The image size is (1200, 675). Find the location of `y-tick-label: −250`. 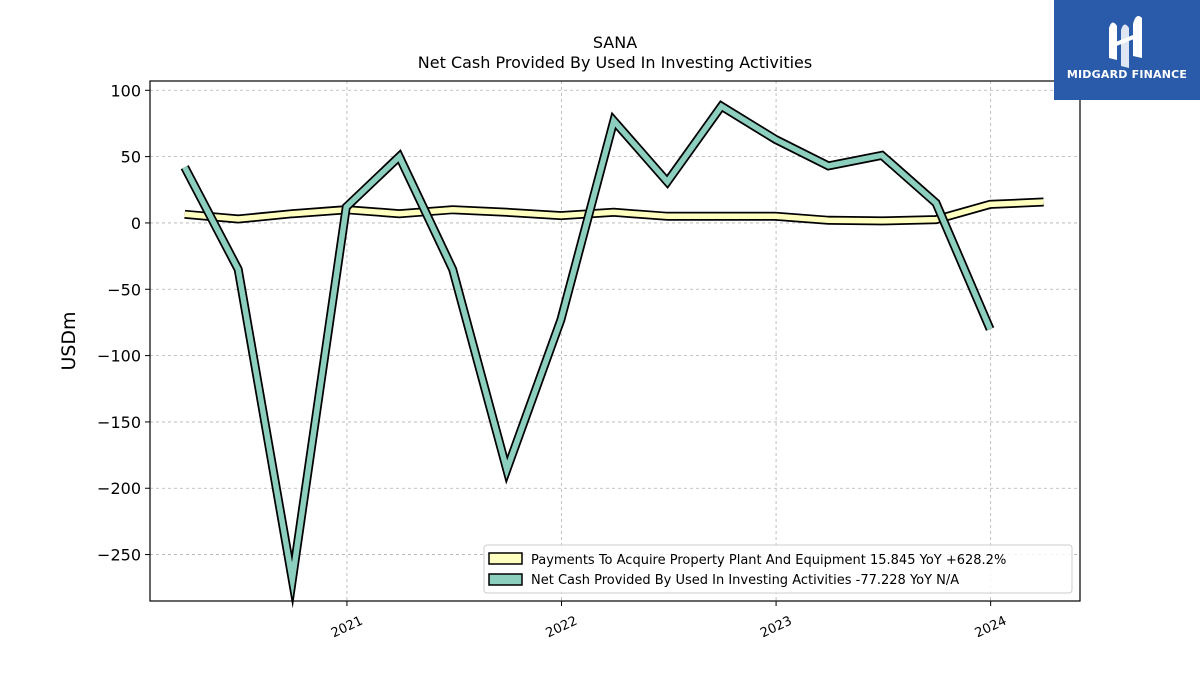

y-tick-label: −250 is located at coordinates (119, 555).